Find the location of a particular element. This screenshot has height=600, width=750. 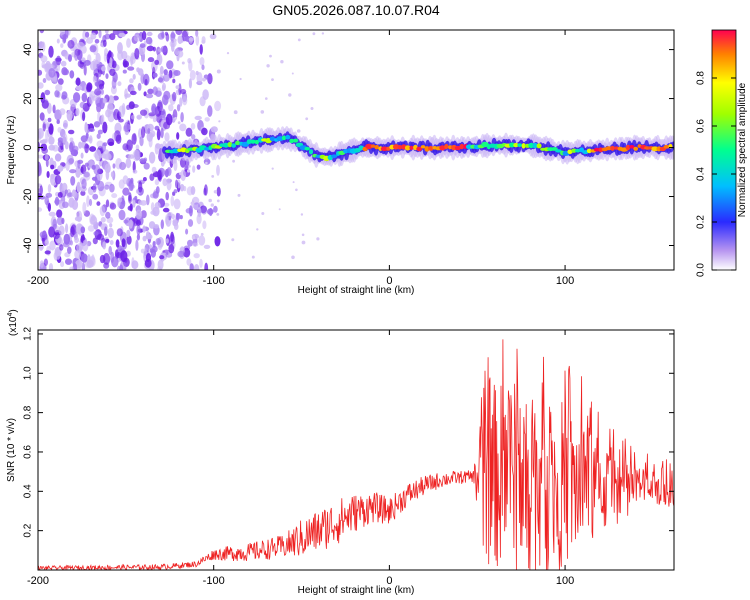

y-tick-label: 1.0 is located at coordinates (28, 373).